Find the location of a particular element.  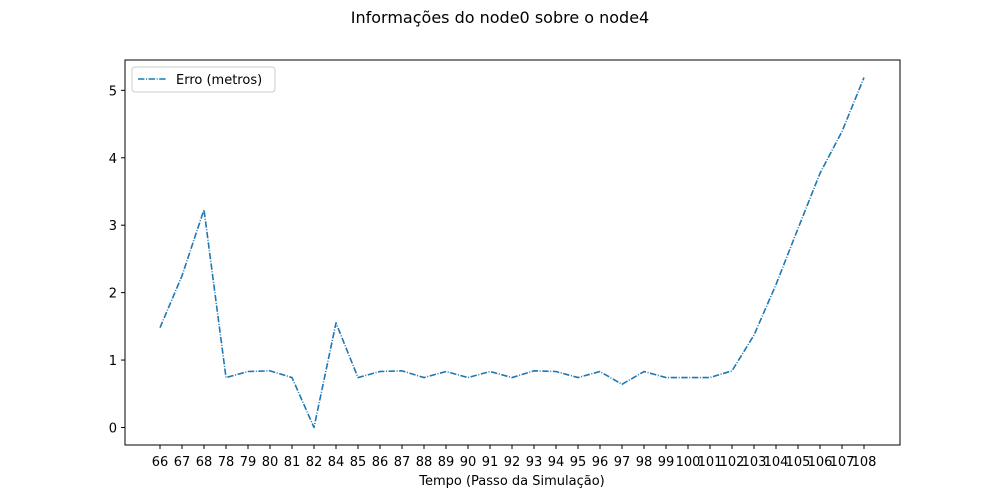

legend: Erro (metros) is located at coordinates (203, 79).